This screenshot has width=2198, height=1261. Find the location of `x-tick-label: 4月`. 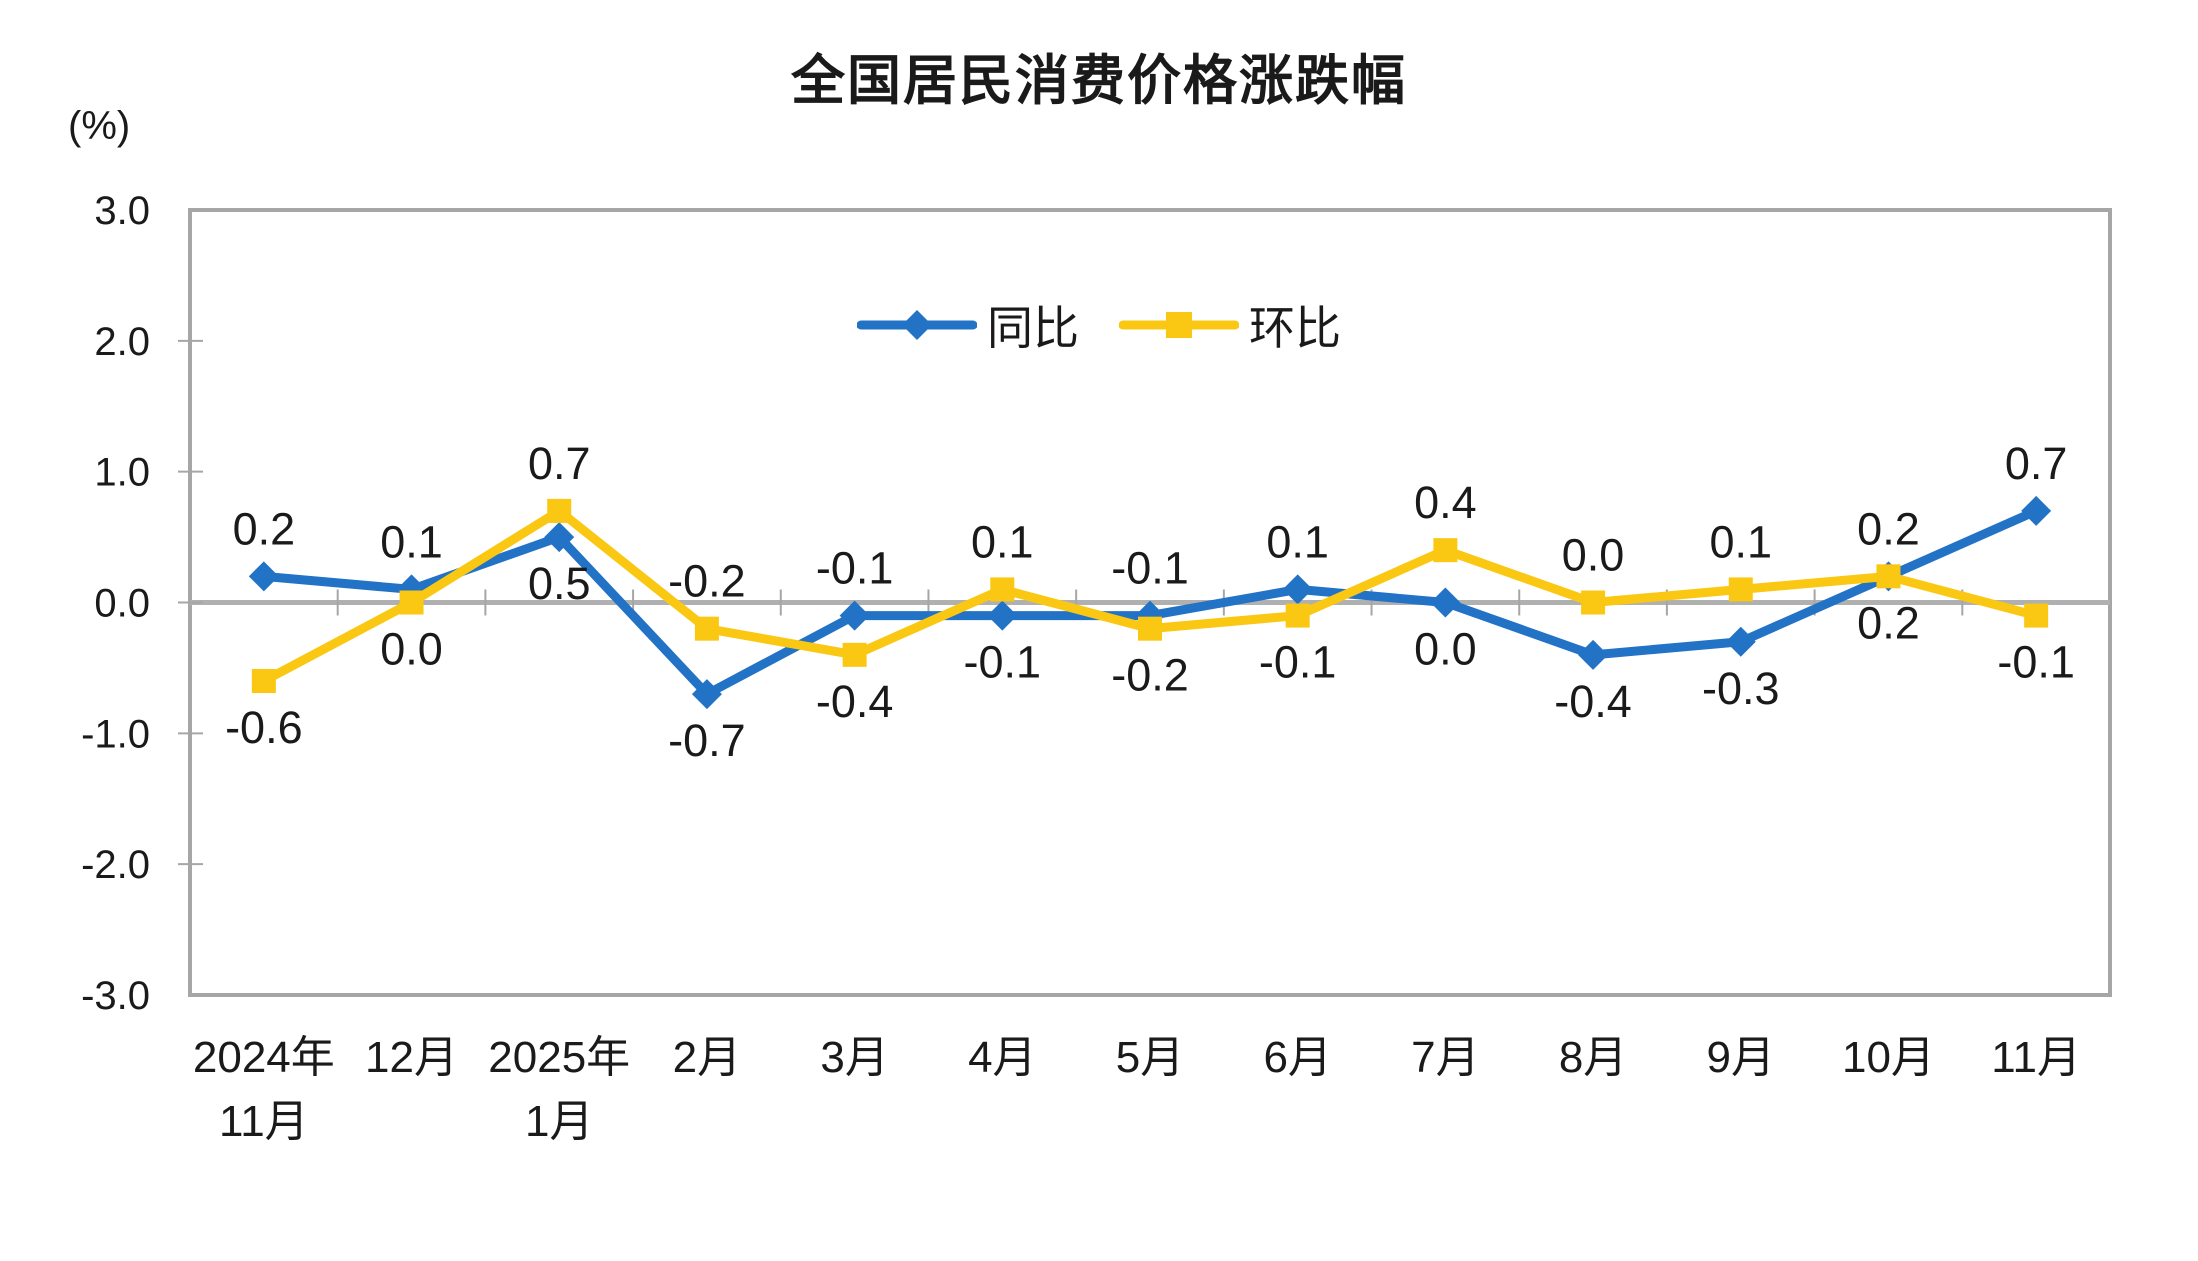

x-tick-label: 4月 is located at coordinates (1002, 1057).